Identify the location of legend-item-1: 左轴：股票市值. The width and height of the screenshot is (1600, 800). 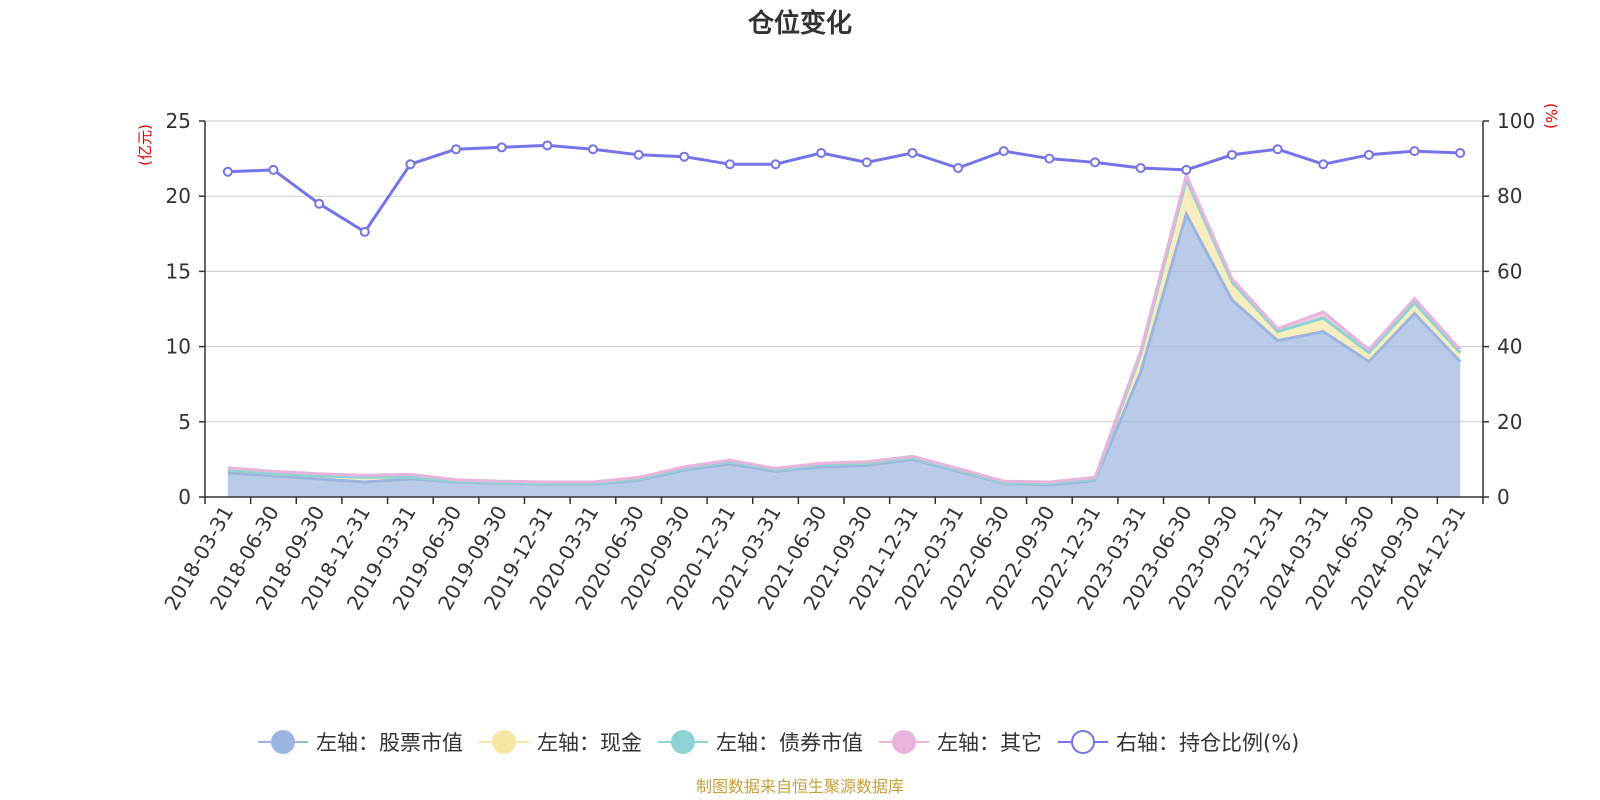
(360, 742).